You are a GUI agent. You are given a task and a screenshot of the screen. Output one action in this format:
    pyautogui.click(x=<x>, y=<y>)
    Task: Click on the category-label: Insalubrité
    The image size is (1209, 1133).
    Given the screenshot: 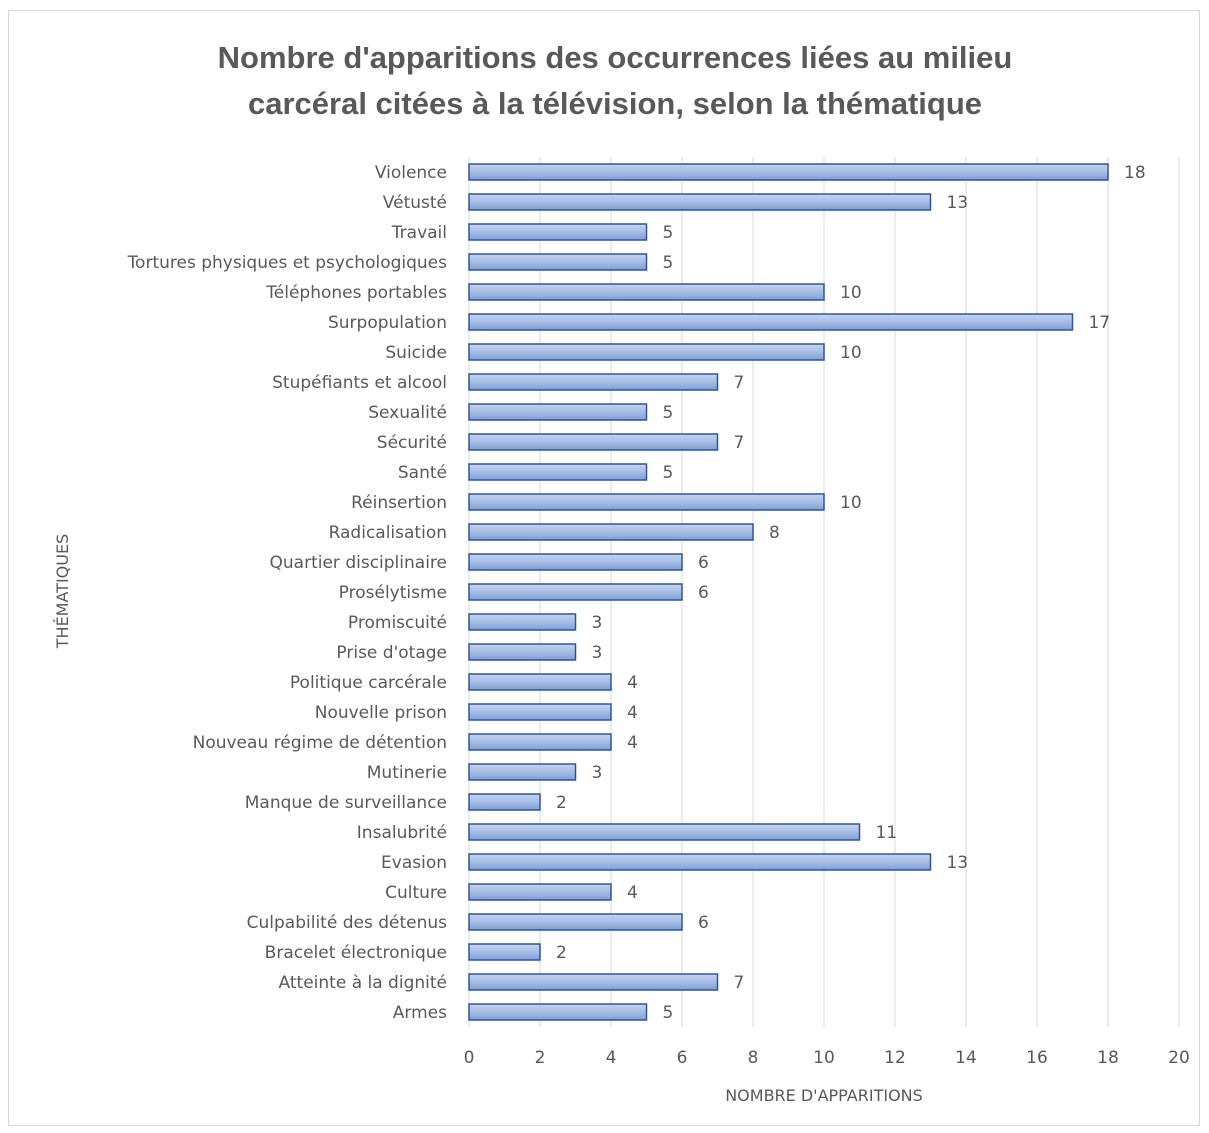 What is the action you would take?
    pyautogui.click(x=402, y=833)
    